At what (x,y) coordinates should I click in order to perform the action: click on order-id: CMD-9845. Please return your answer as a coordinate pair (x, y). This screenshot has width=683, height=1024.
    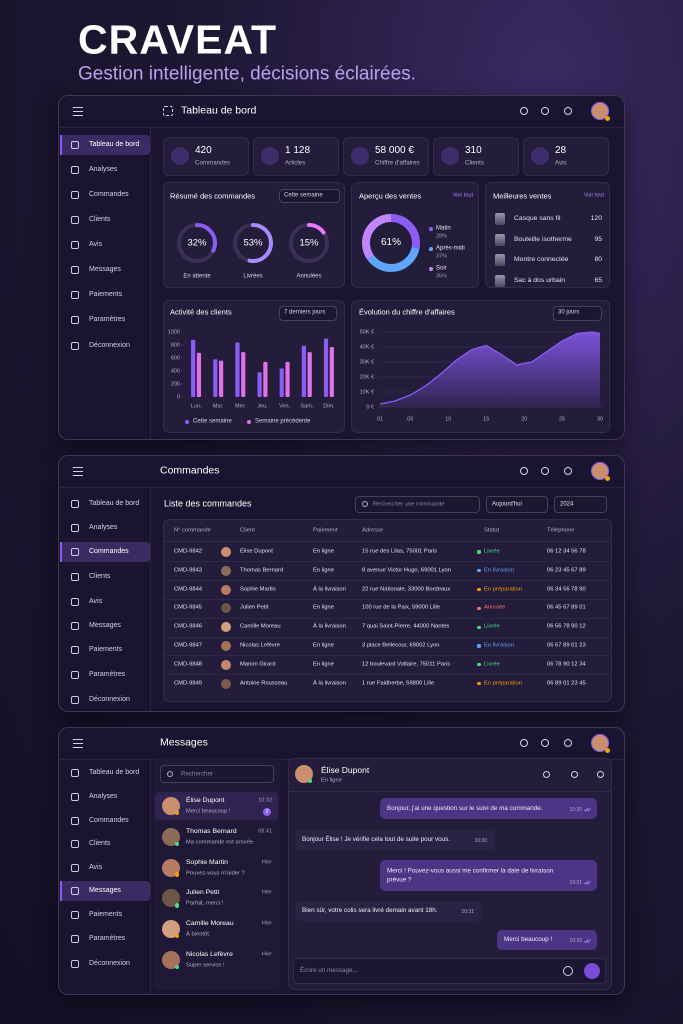
    Looking at the image, I should click on (188, 607).